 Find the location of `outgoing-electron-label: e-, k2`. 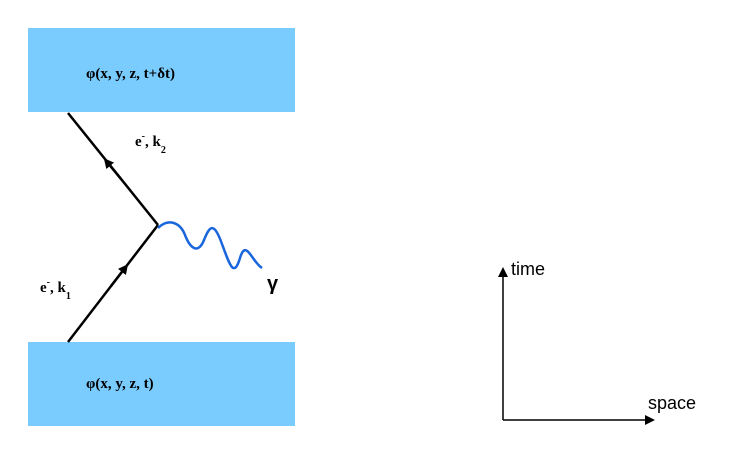

outgoing-electron-label: e-, k2 is located at coordinates (150, 143).